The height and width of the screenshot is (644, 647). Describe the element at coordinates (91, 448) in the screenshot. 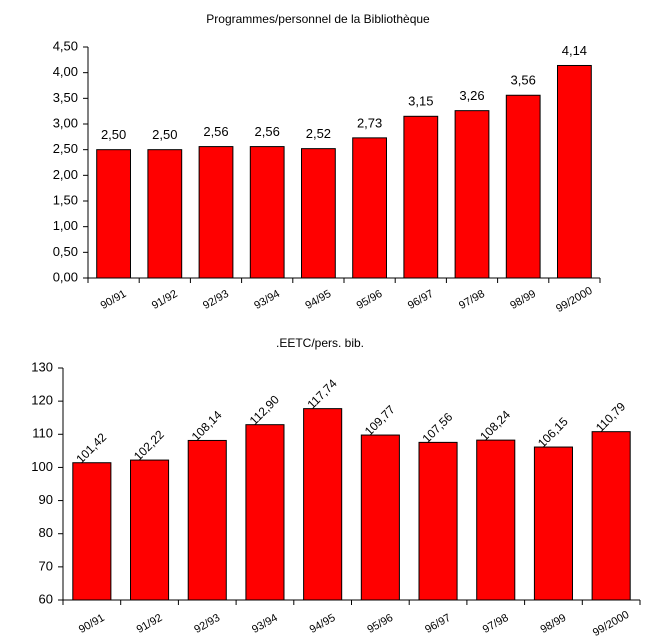

I see `data-label: 101,42` at that location.